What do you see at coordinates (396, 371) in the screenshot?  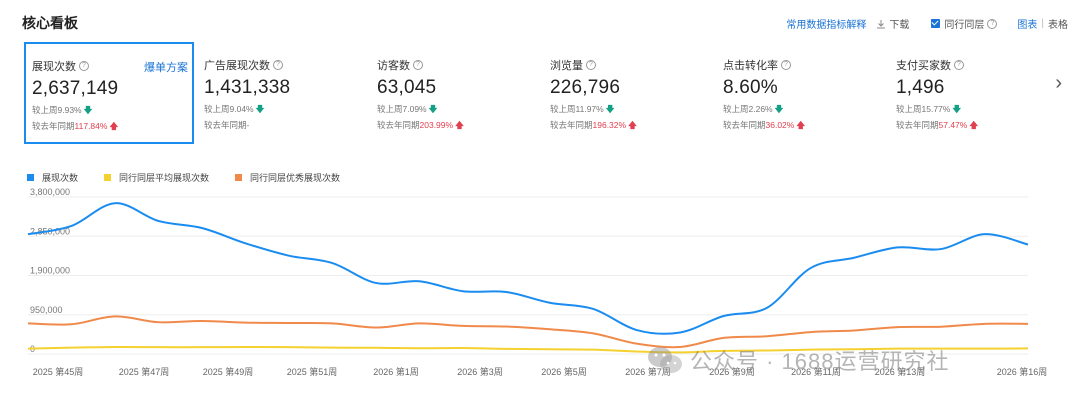 I see `x-tick-label: 2026 第1周` at bounding box center [396, 371].